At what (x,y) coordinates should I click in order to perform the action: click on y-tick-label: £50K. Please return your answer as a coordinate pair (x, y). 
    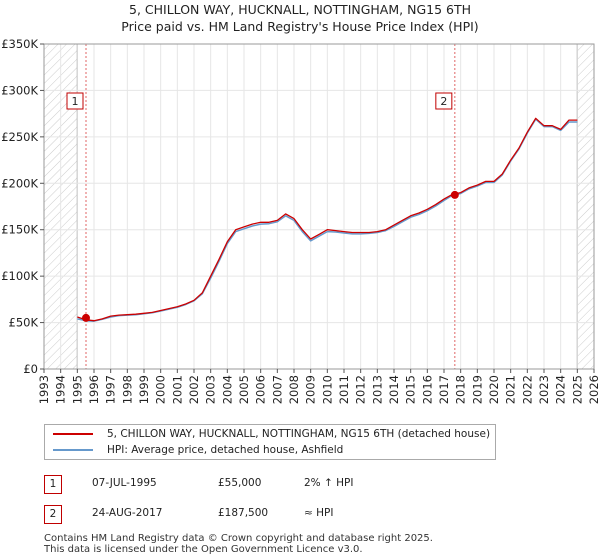
    Looking at the image, I should click on (24, 323).